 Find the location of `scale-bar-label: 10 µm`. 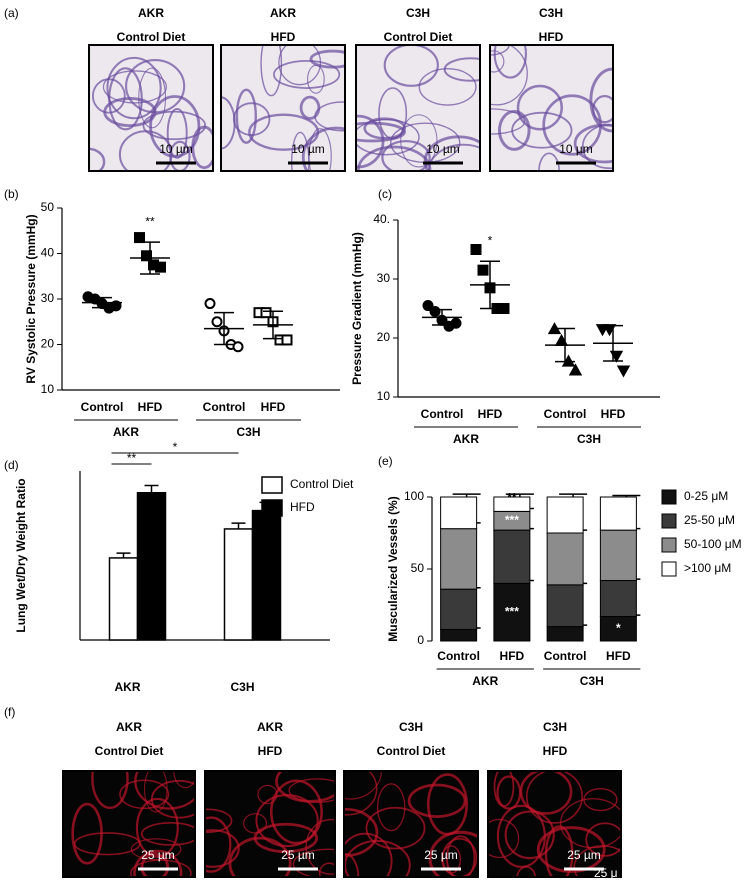

scale-bar-label: 10 µm is located at coordinates (308, 149).